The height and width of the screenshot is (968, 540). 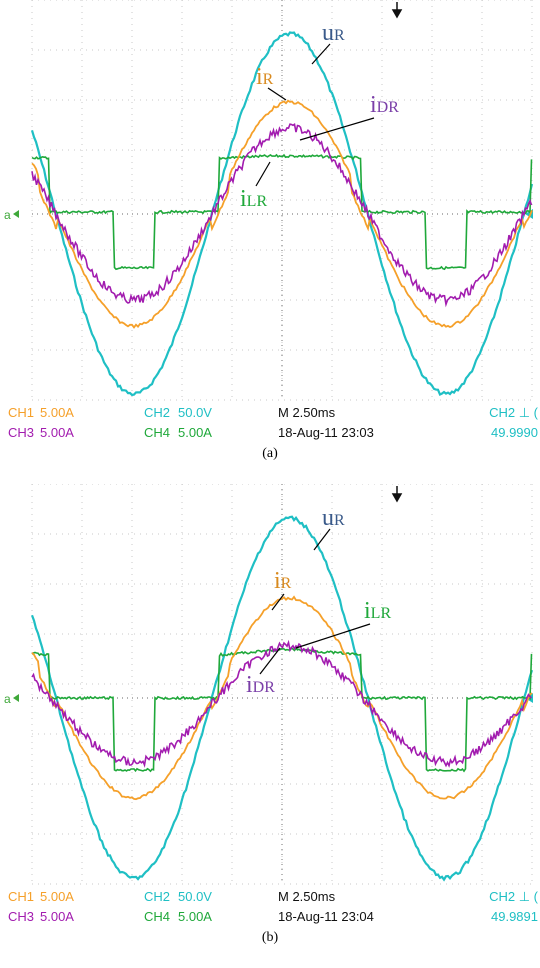 I want to click on trace-iDR, so click(x=281, y=703).